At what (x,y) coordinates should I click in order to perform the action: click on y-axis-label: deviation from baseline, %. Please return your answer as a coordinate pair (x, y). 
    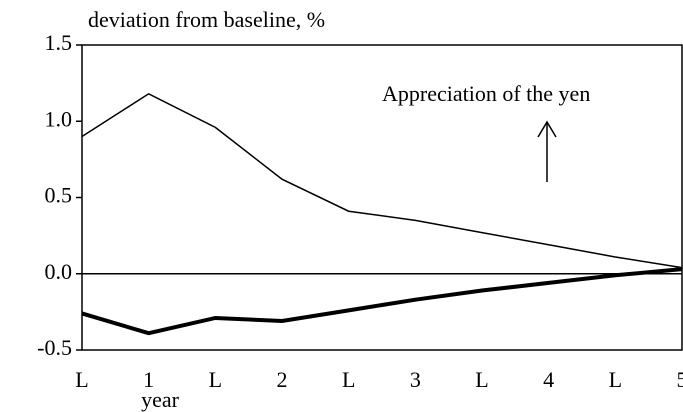
    Looking at the image, I should click on (206, 19).